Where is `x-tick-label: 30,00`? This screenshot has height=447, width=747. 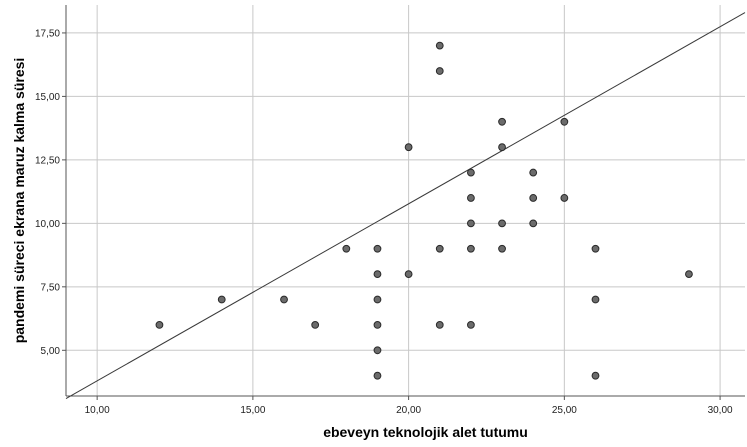 x-tick-label: 30,00 is located at coordinates (720, 410).